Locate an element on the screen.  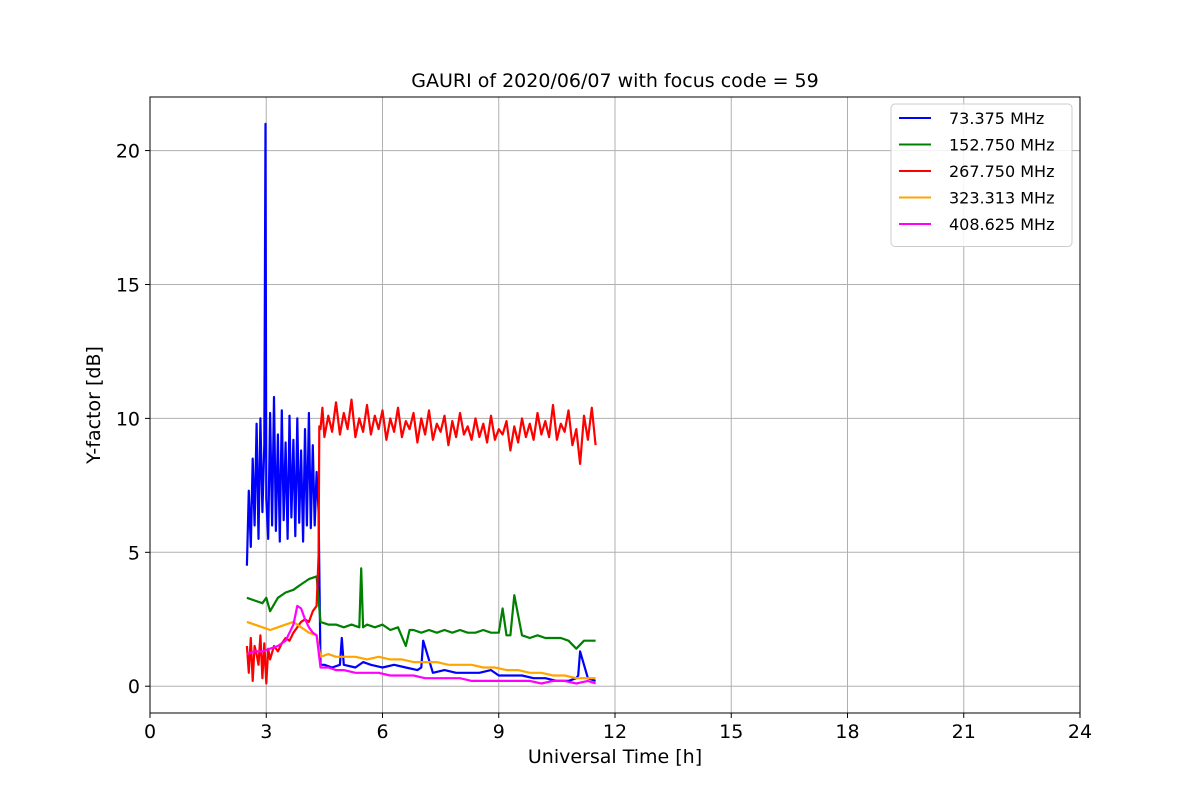
legend-label-4: 408.625 MHz is located at coordinates (1001, 224).